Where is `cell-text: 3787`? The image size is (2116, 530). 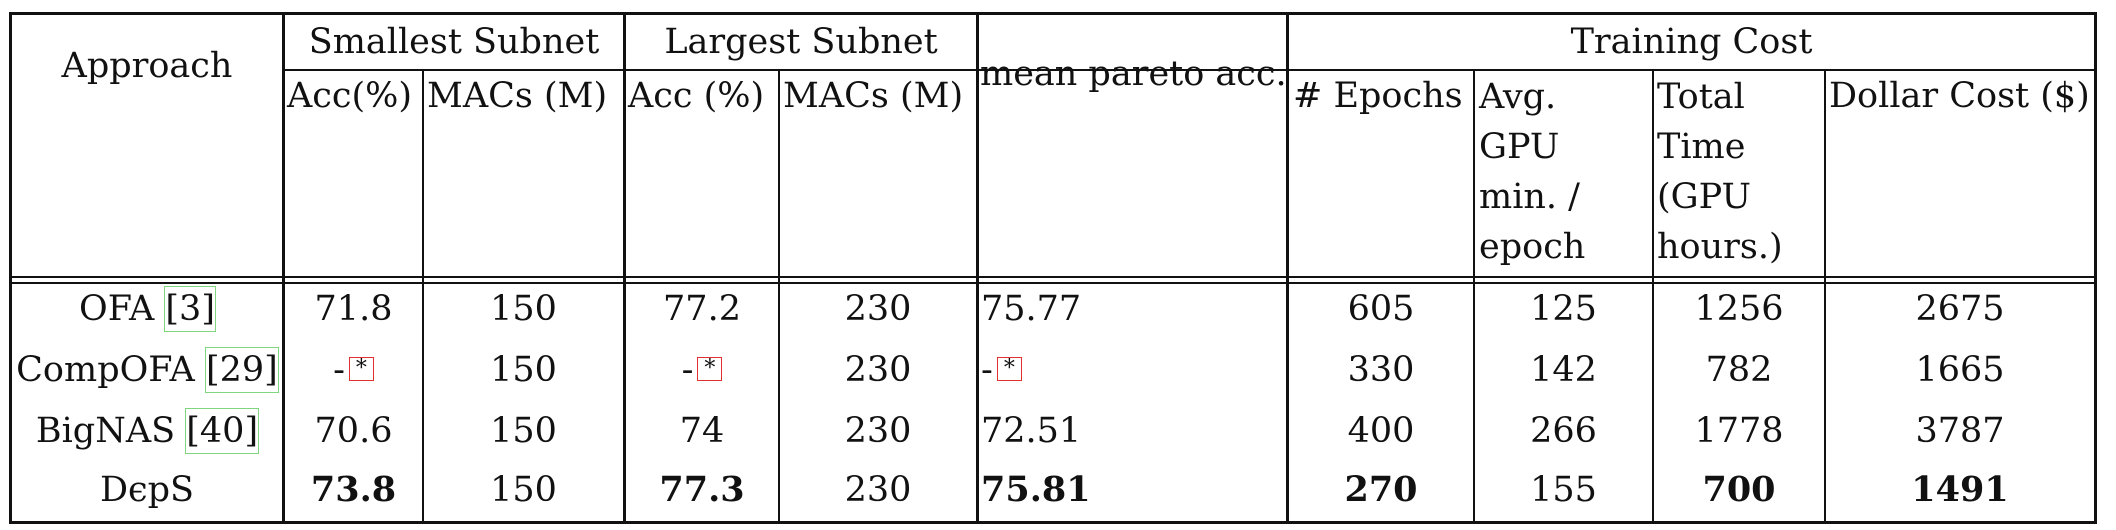
cell-text: 3787 is located at coordinates (1960, 431).